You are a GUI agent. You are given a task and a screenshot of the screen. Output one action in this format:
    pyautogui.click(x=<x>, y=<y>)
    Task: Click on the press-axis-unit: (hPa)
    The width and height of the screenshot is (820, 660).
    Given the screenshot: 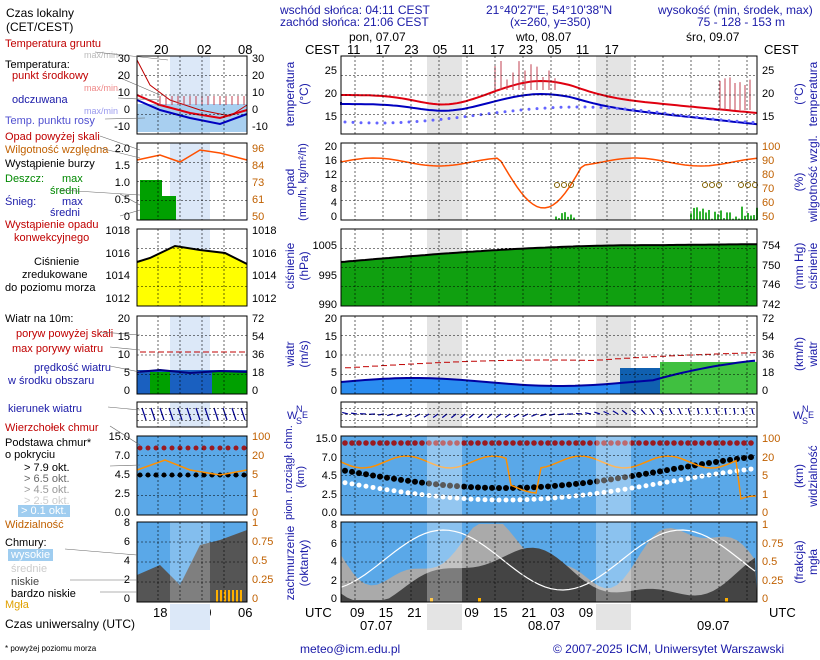 What is the action you would take?
    pyautogui.click(x=304, y=266)
    